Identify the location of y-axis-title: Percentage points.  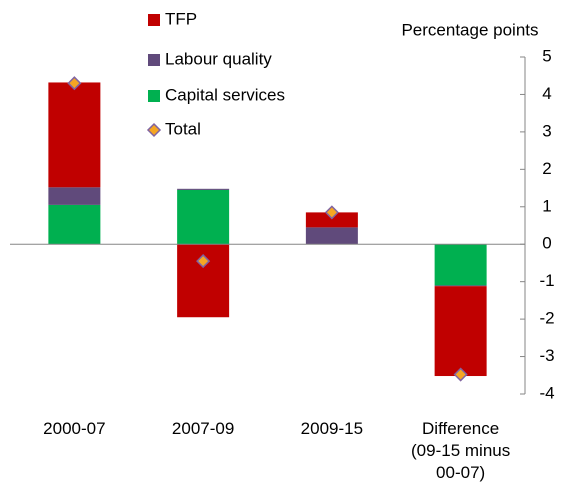
(469, 29).